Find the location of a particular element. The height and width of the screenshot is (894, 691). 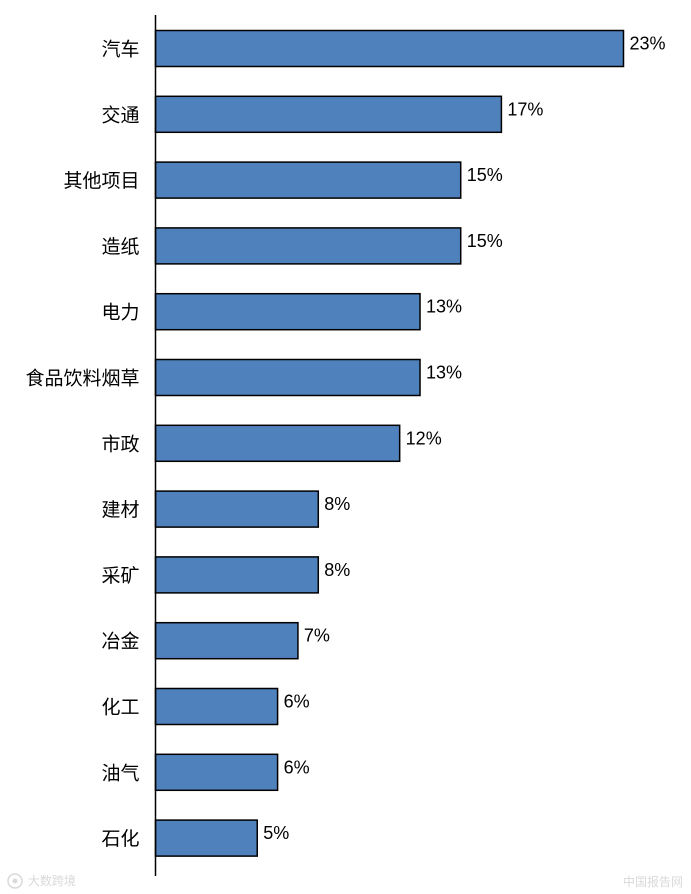

value-label: 12% is located at coordinates (424, 438).